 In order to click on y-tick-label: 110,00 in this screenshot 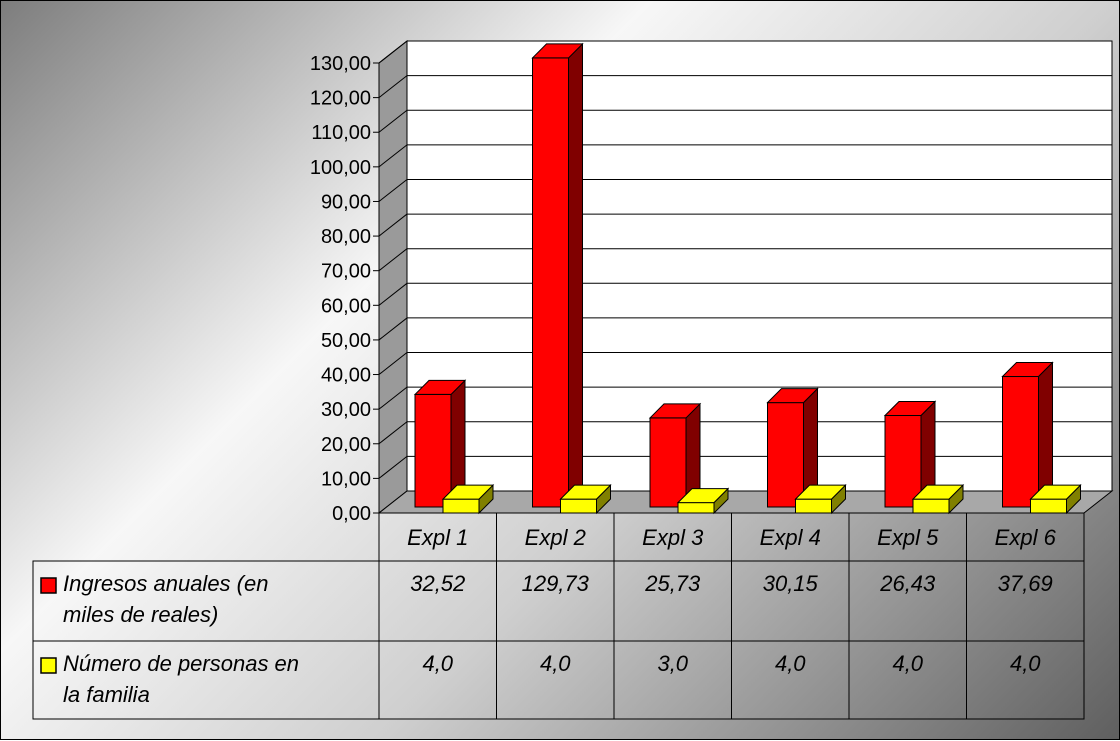, I will do `click(341, 133)`.